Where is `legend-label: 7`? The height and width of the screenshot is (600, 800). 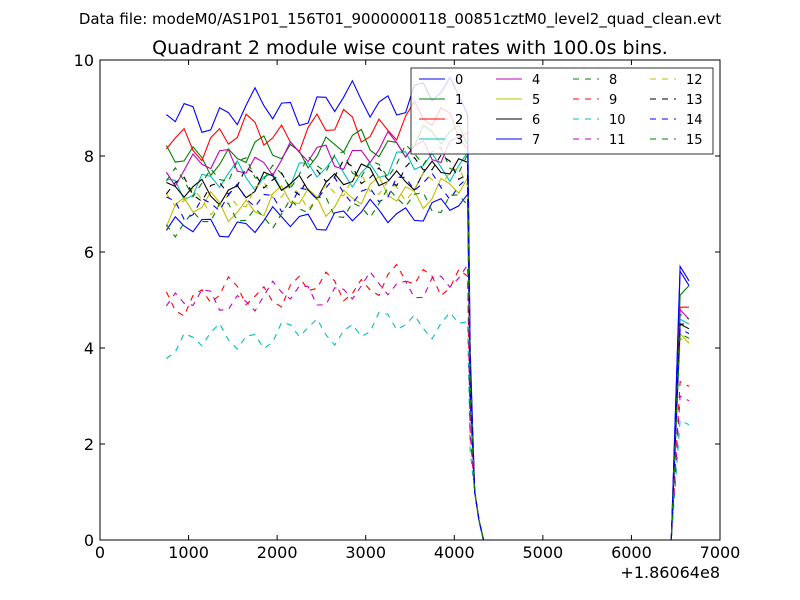 legend-label: 7 is located at coordinates (536, 140).